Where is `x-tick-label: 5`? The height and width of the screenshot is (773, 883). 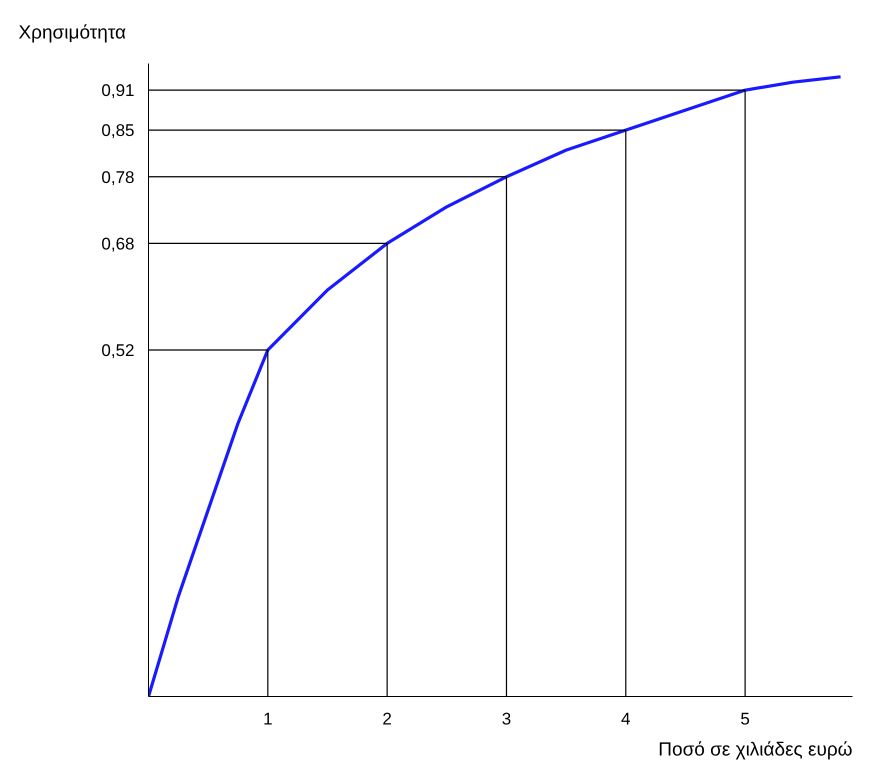 x-tick-label: 5 is located at coordinates (745, 719).